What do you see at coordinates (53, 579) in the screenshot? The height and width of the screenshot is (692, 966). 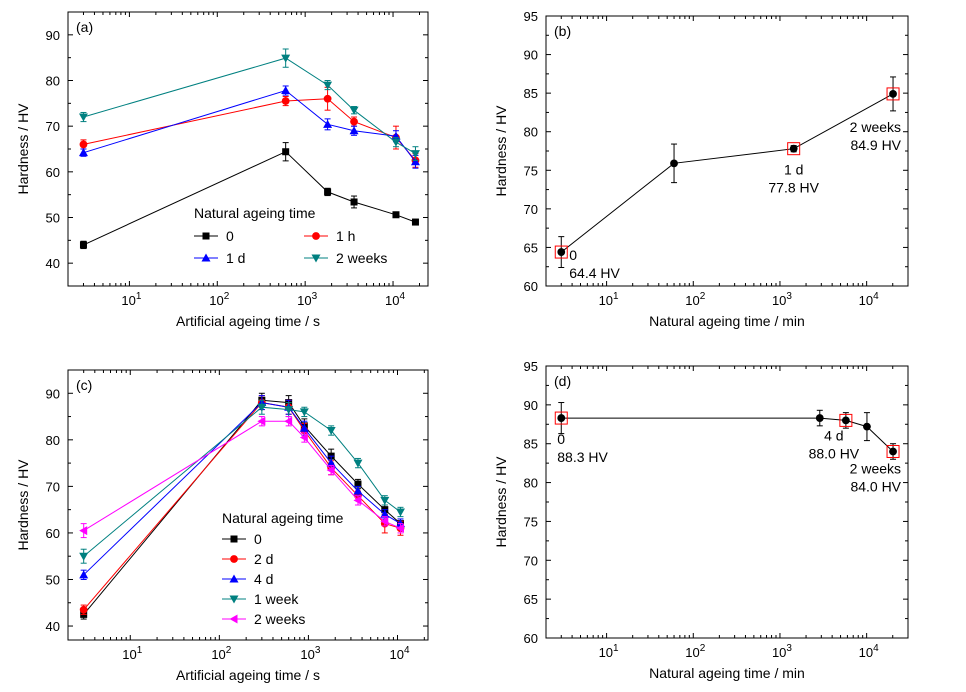 I see `y-tick-label: 50` at bounding box center [53, 579].